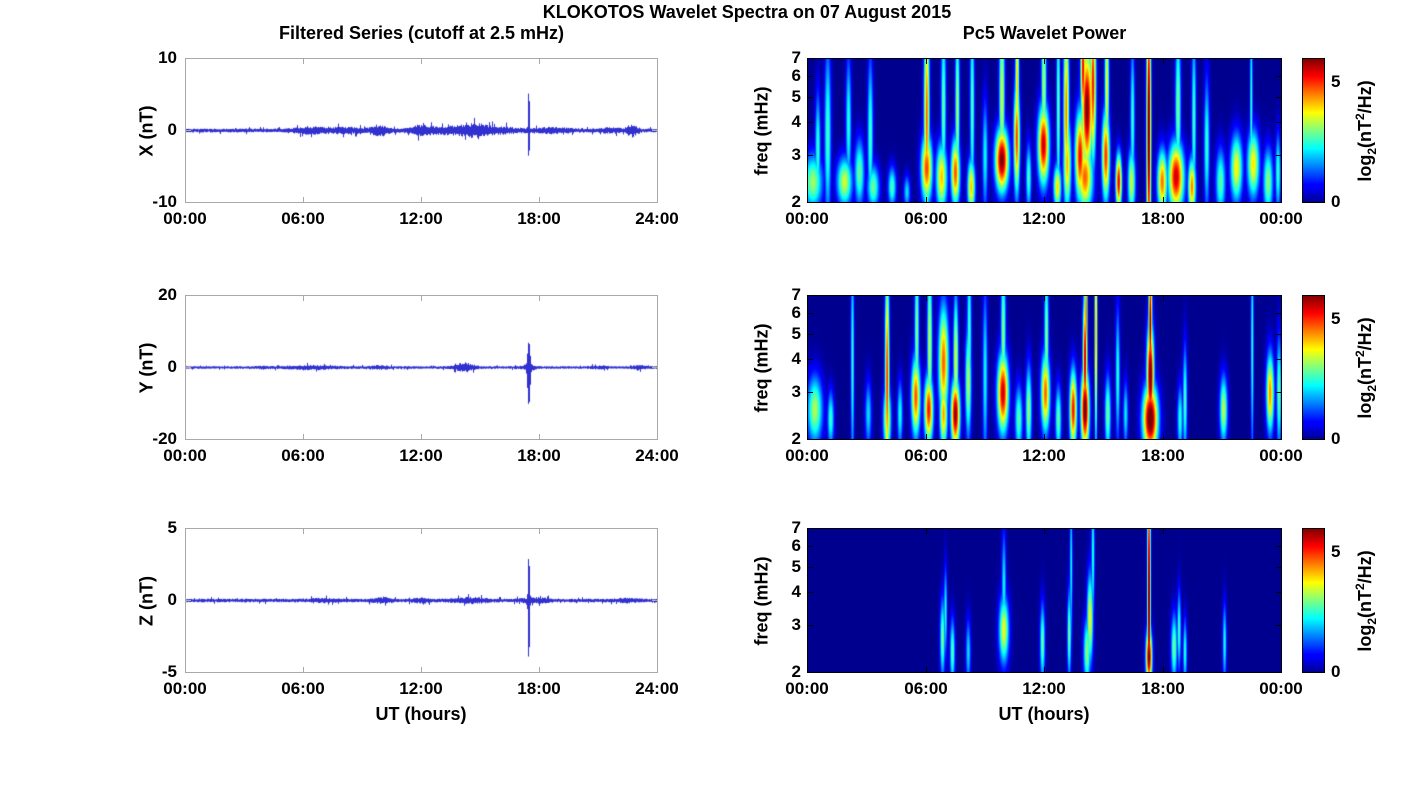  Describe the element at coordinates (421, 367) in the screenshot. I see `y-filtered-series-canvas` at that location.